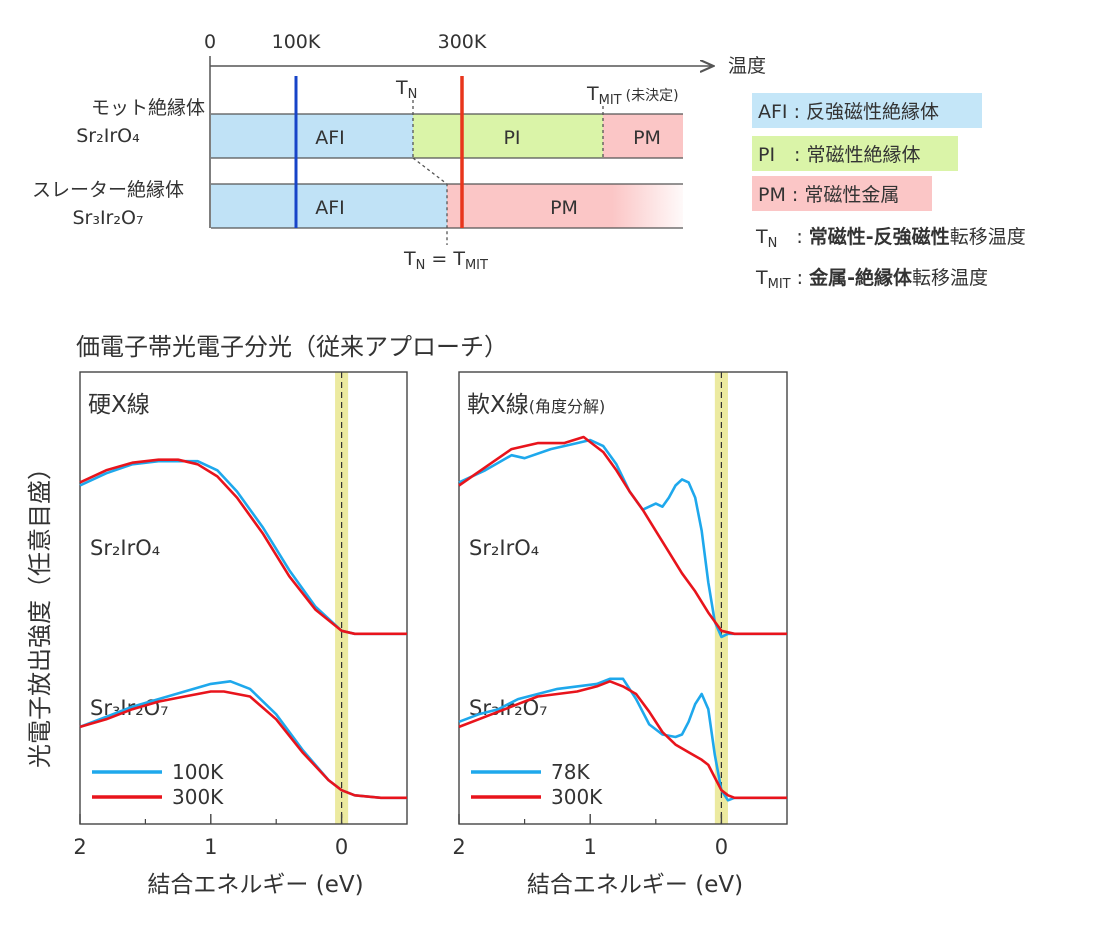 The width and height of the screenshot is (1109, 925). What do you see at coordinates (570, 772) in the screenshot?
I see `legend-label-78K: 78K` at bounding box center [570, 772].